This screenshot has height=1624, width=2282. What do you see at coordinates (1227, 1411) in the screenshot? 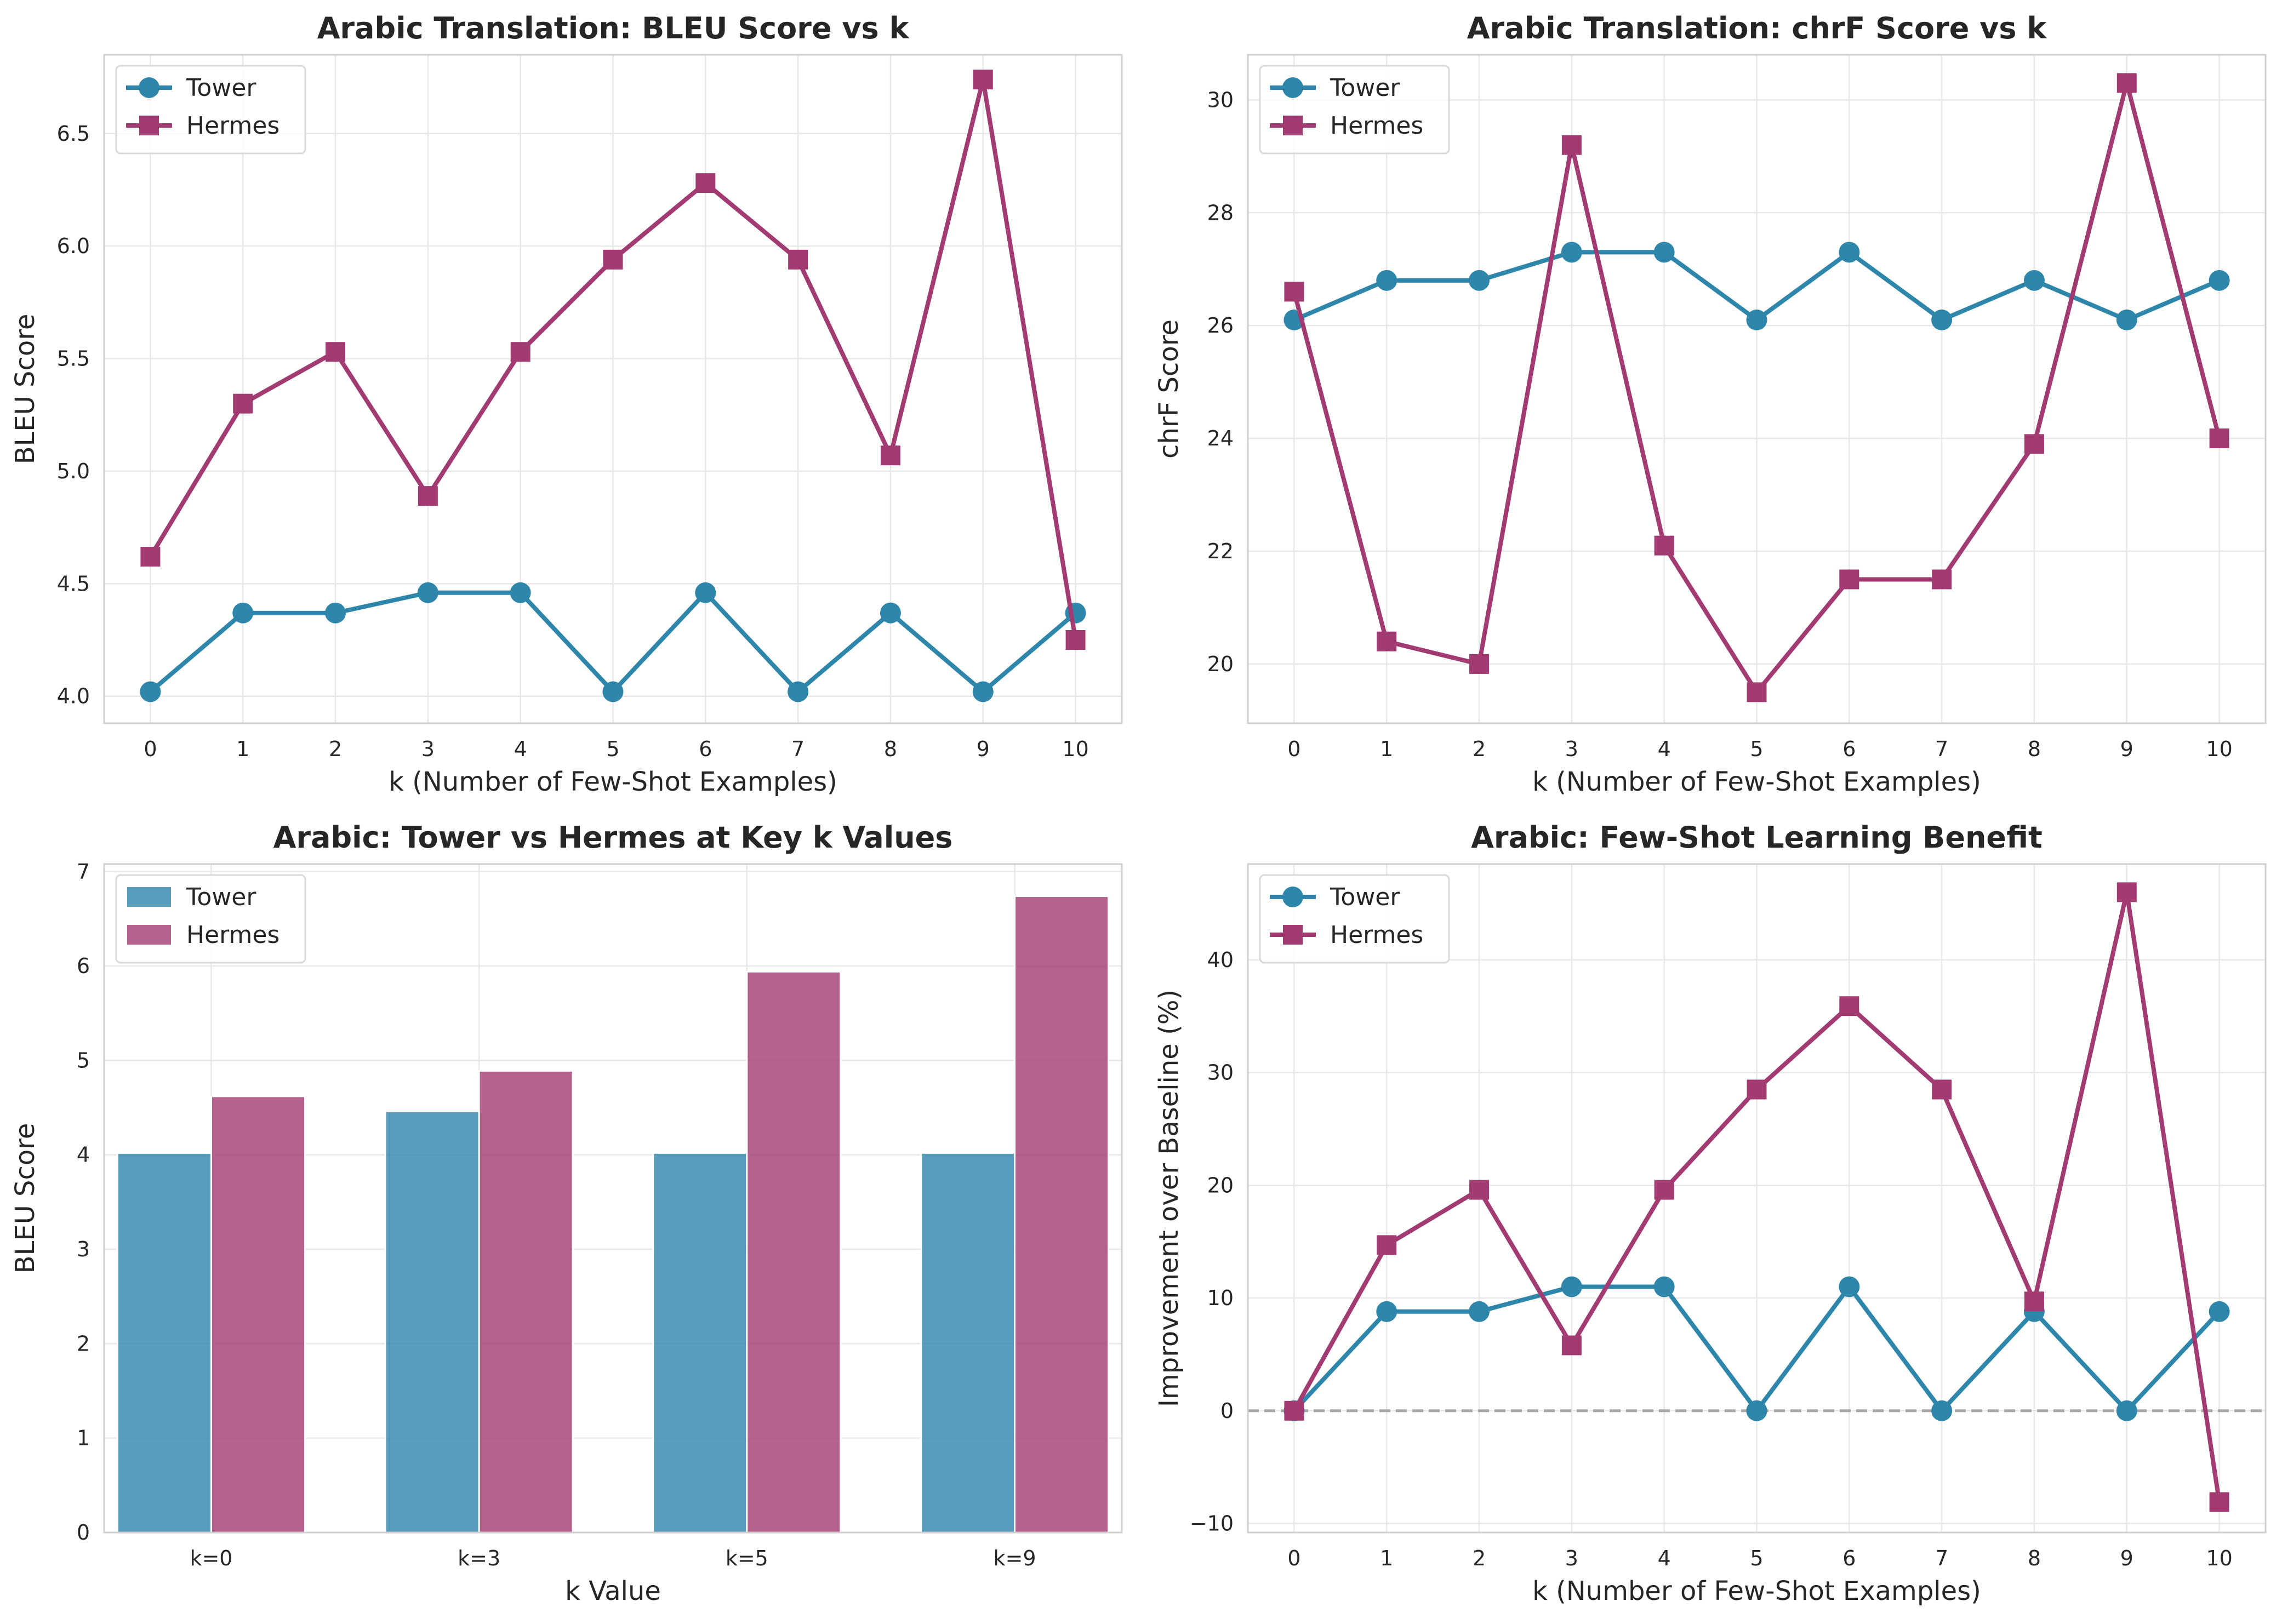
I see `y-tick-label: 0` at bounding box center [1227, 1411].